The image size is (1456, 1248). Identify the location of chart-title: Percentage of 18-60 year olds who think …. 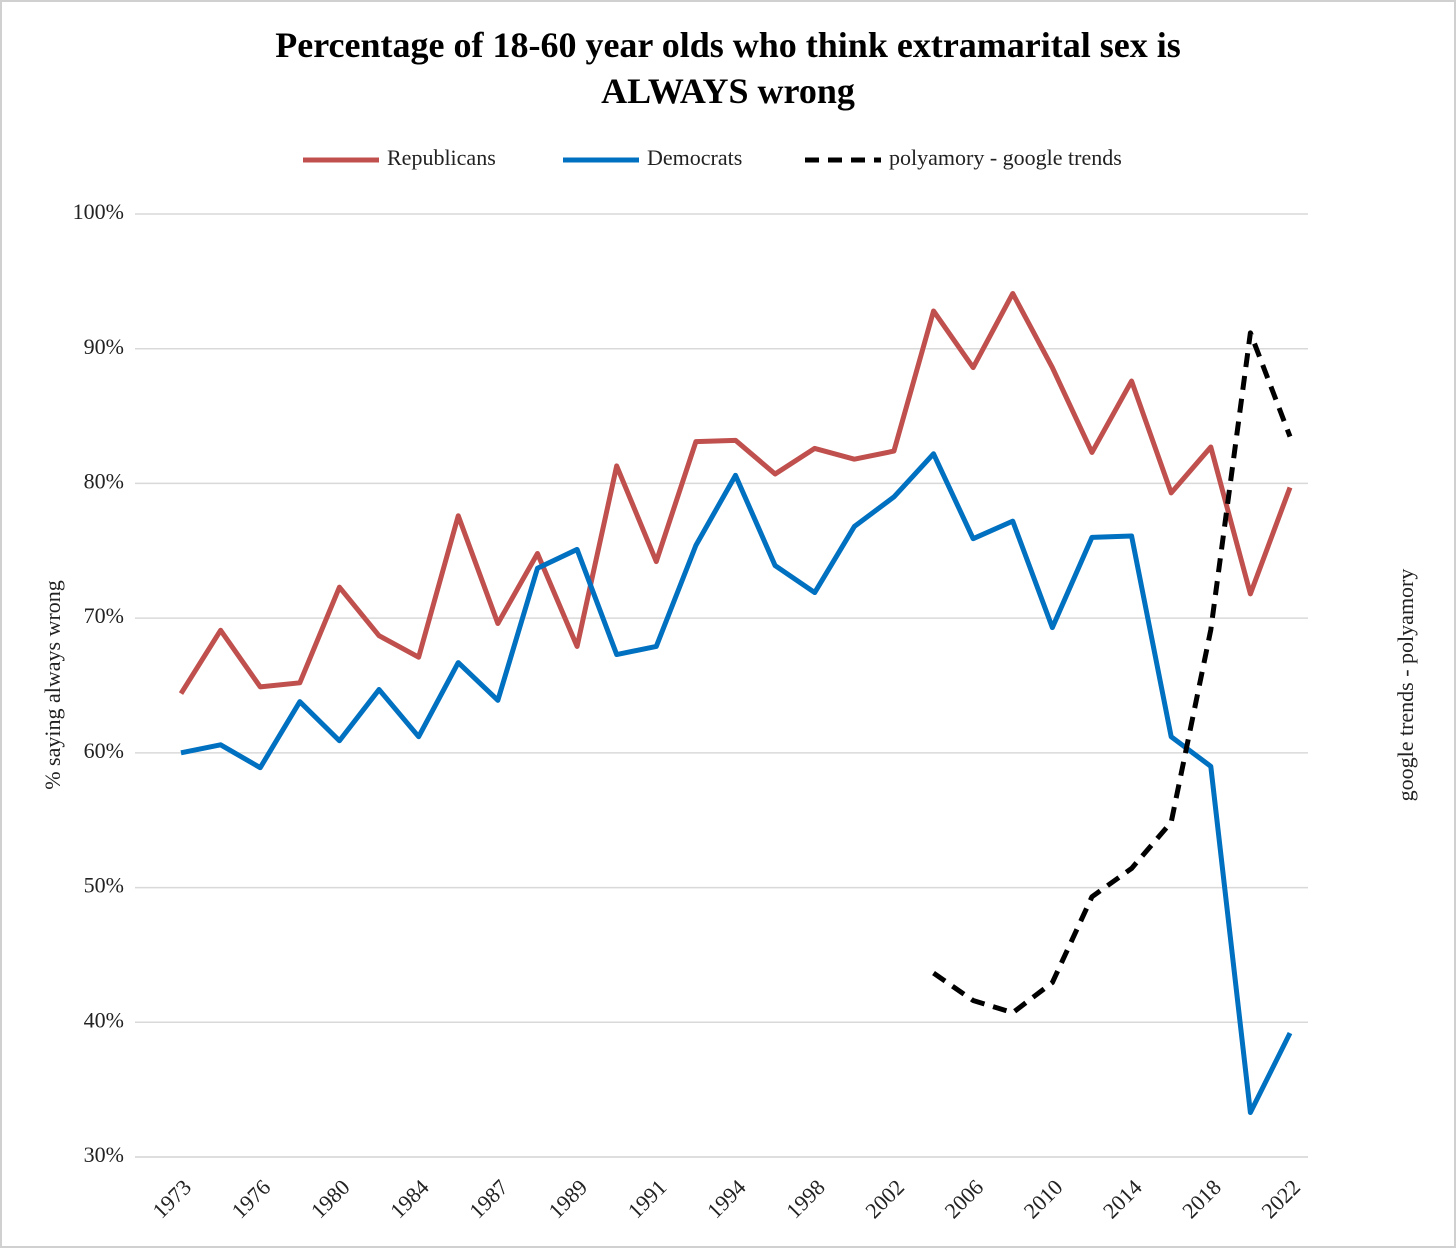
(728, 68).